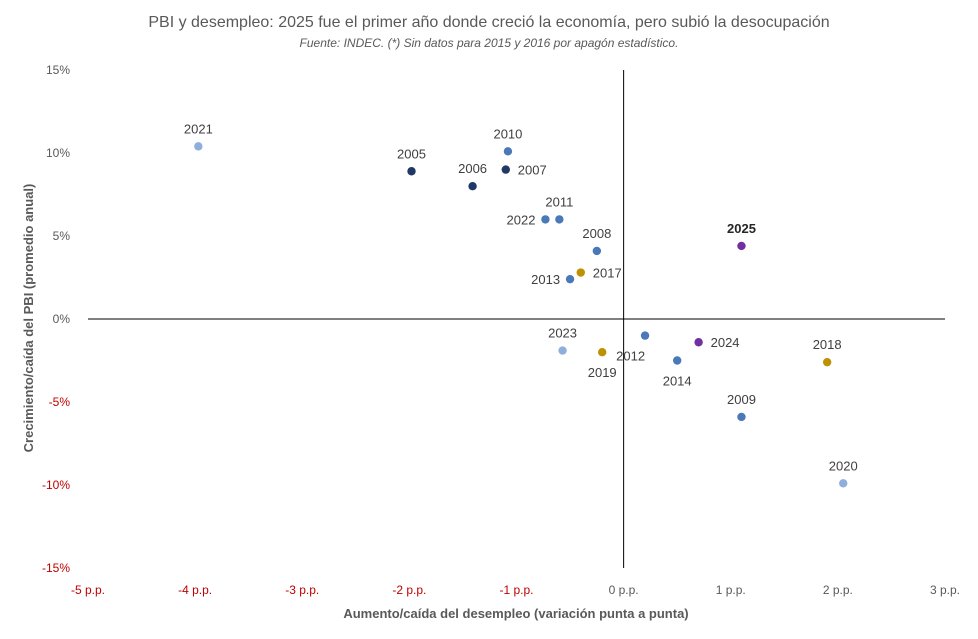 The image size is (978, 639). Describe the element at coordinates (58, 70) in the screenshot. I see `y-tick-label: 15%` at that location.